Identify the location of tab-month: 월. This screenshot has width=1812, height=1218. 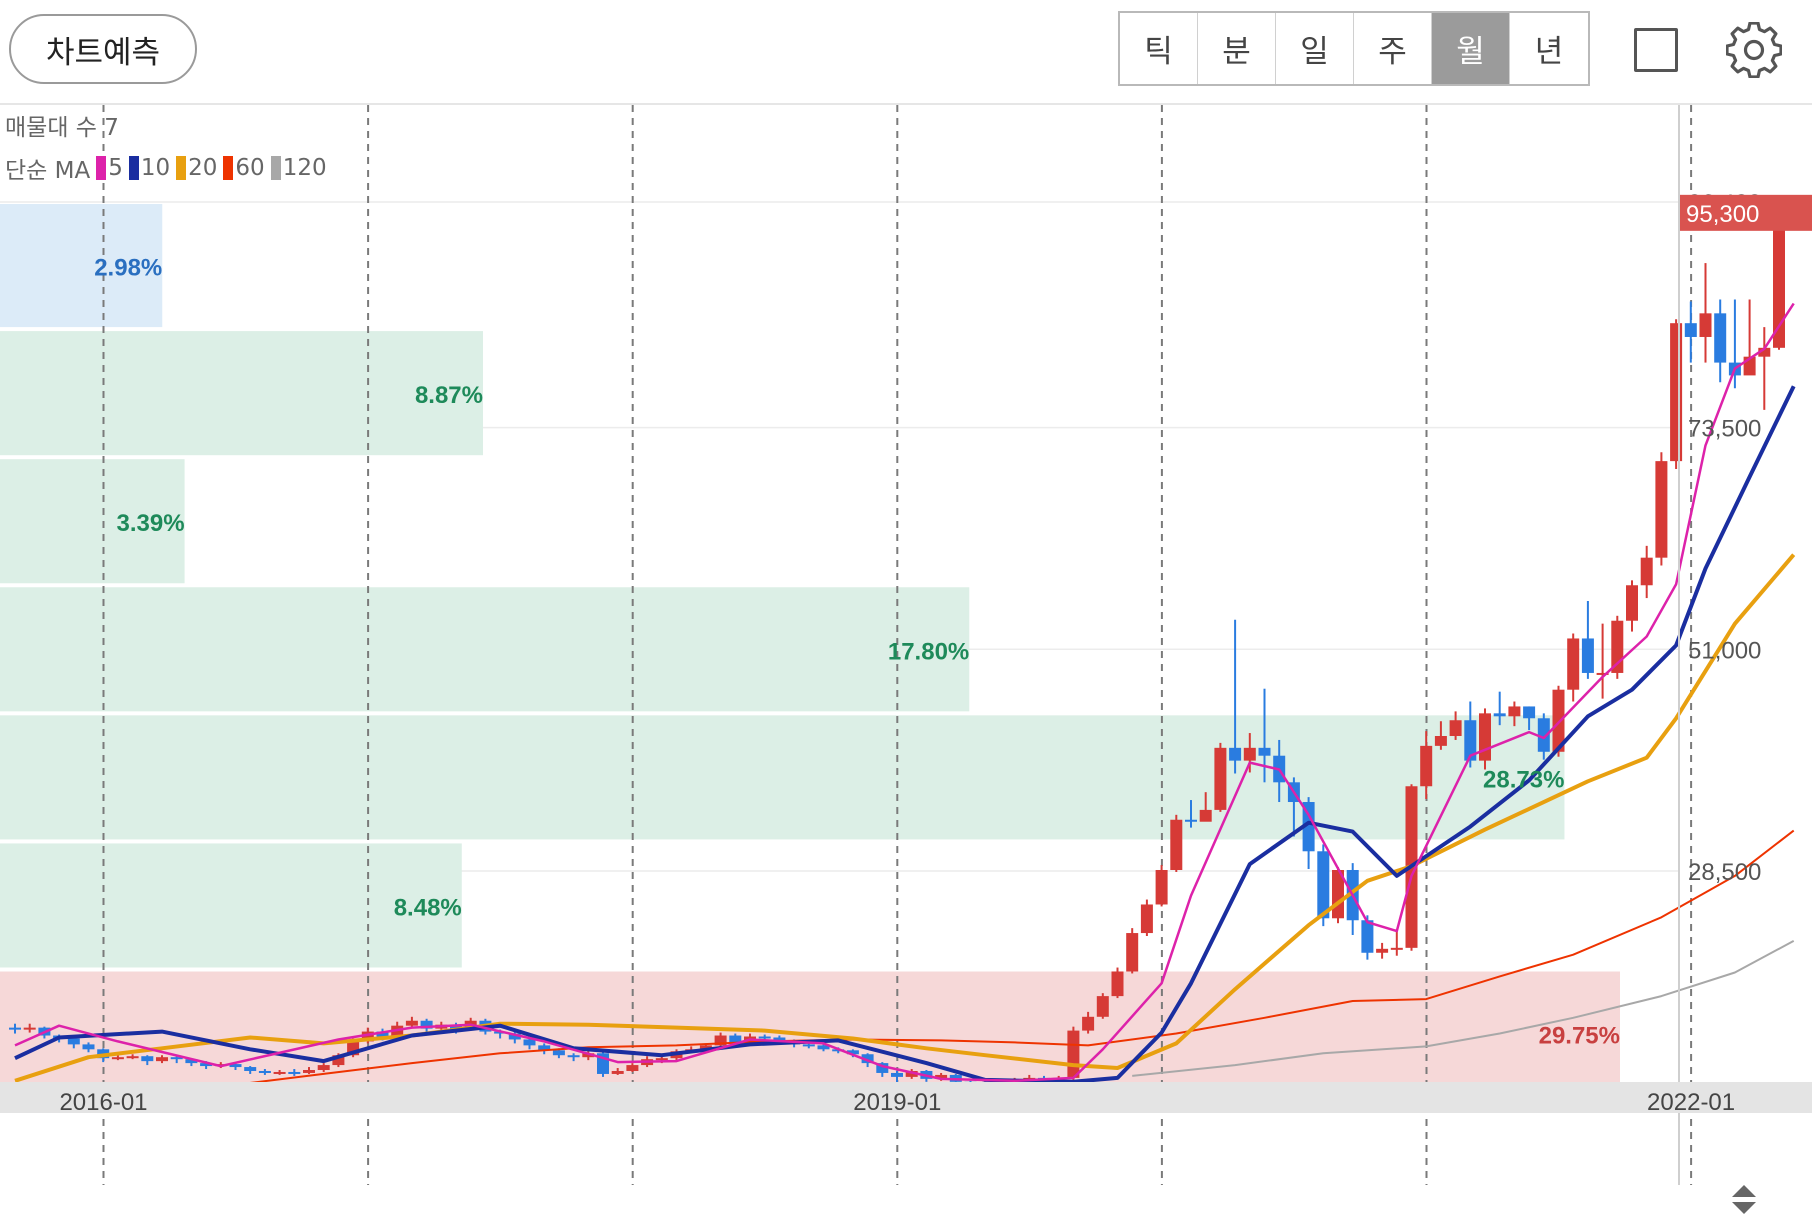
(1471, 48).